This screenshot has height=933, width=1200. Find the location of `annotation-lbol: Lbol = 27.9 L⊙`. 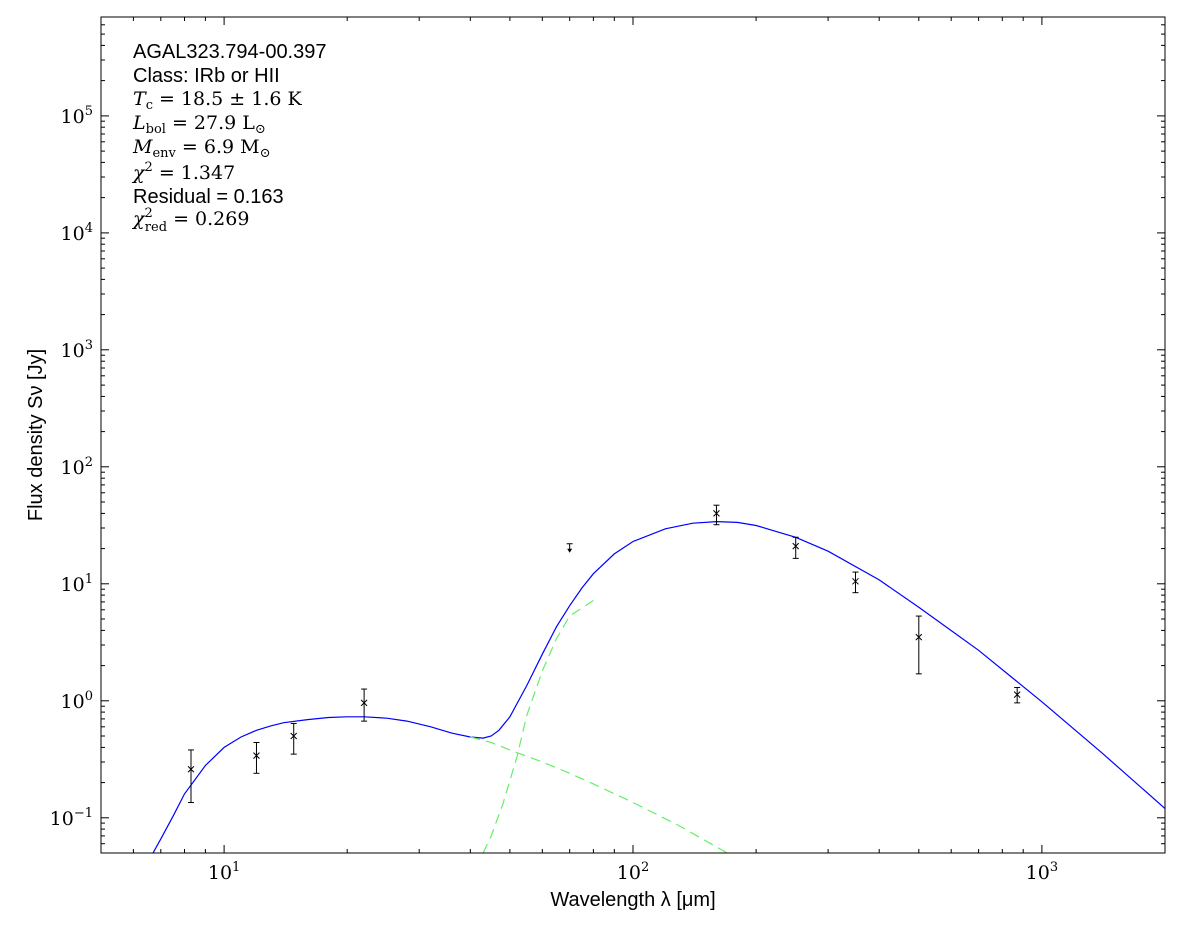

annotation-lbol: Lbol = 27.9 L⊙ is located at coordinates (199, 124).